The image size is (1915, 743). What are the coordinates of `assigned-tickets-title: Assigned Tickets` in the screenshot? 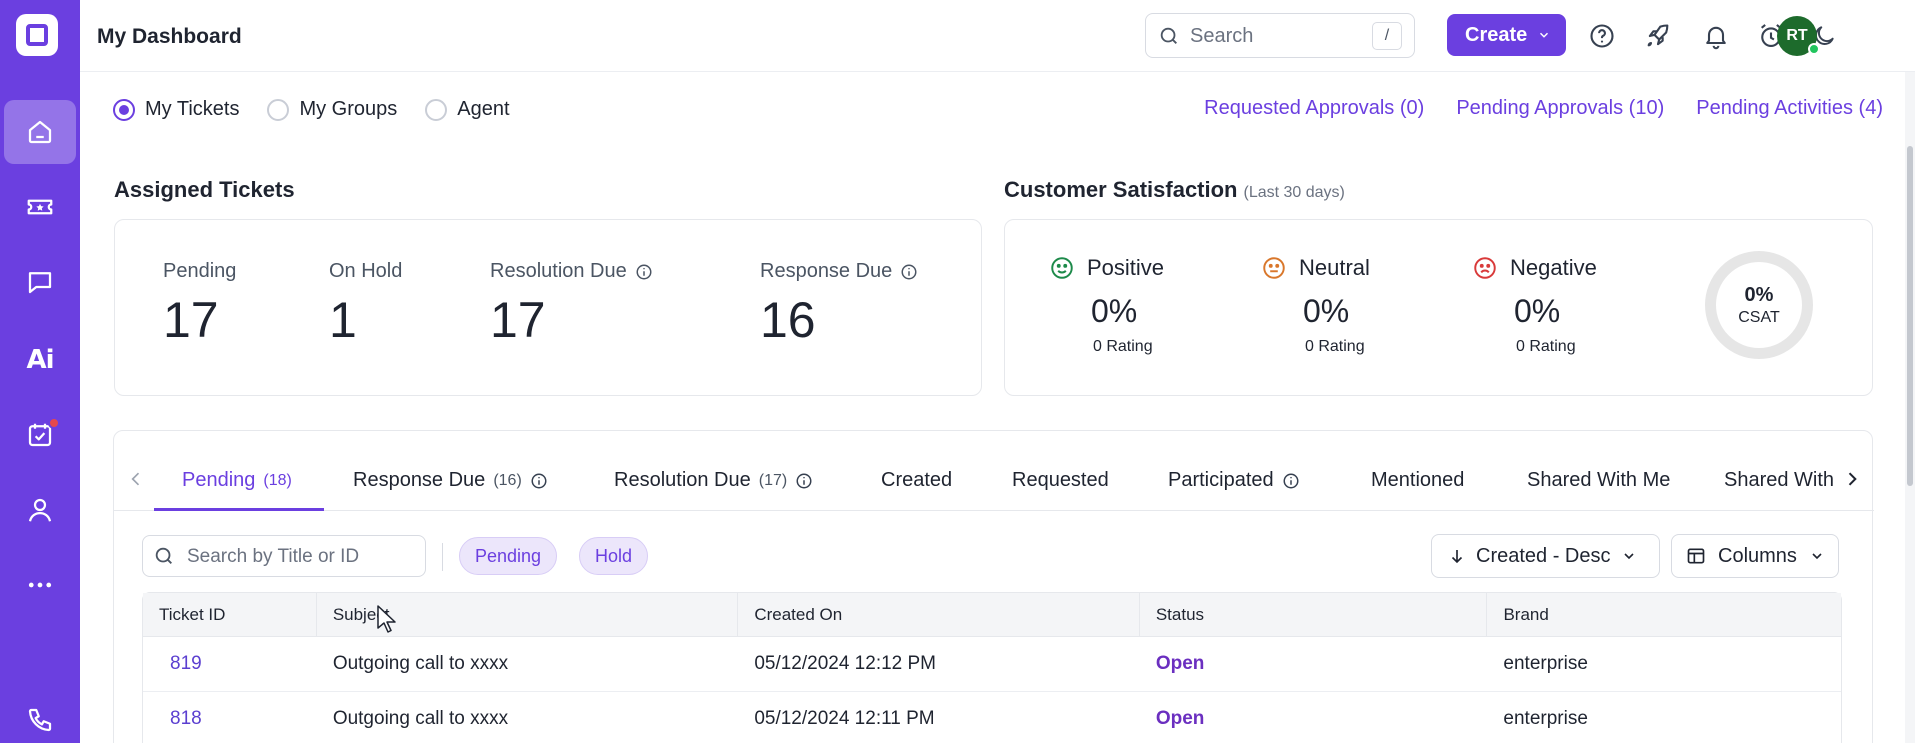 It's located at (204, 189).